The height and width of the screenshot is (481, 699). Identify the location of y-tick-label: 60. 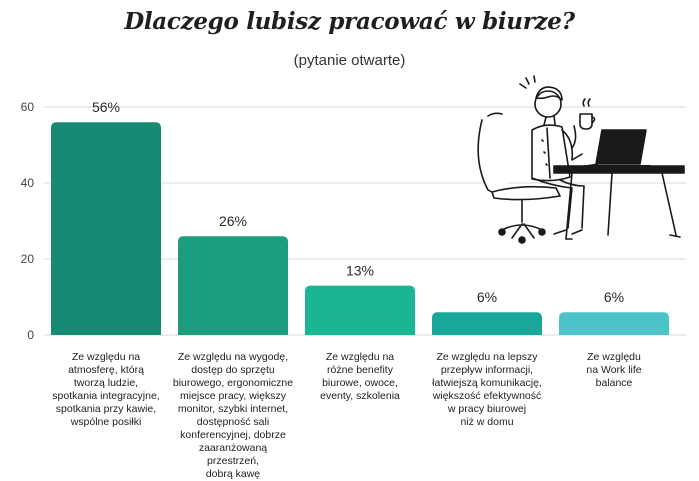
(28, 107).